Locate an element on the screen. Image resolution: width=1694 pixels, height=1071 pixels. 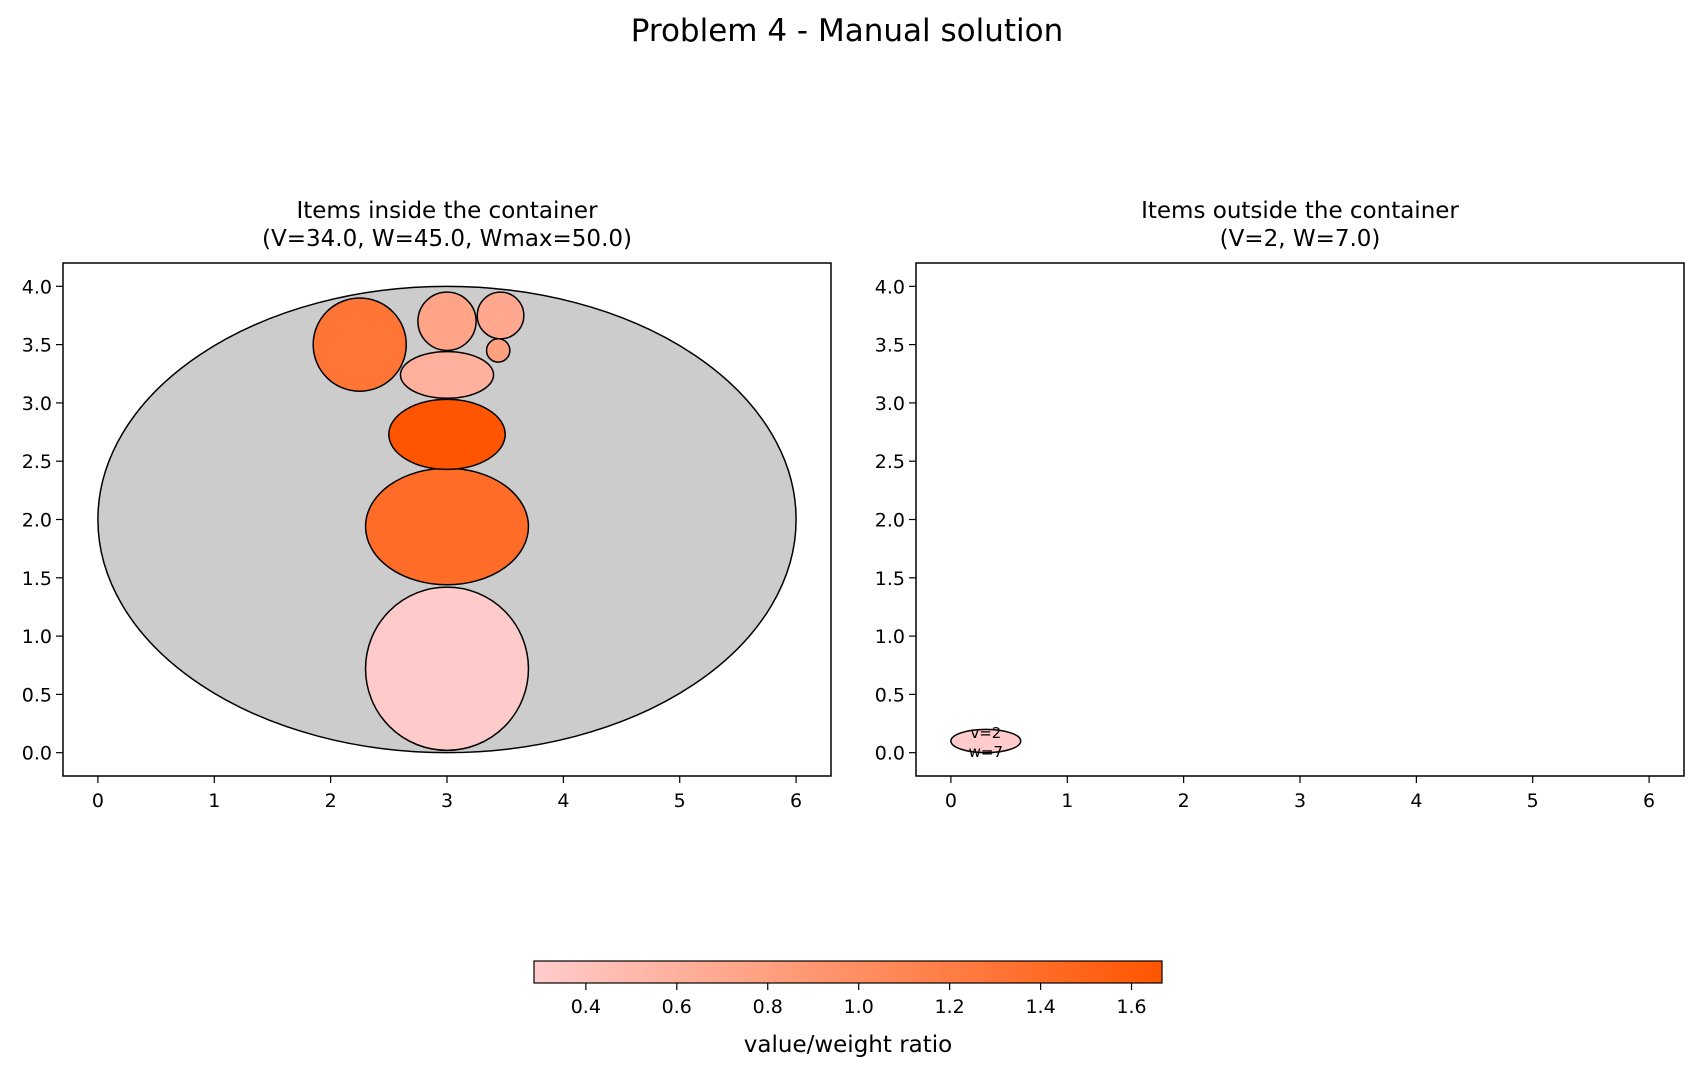
panel-subtitle: (V=34.0, W=45.0, Wmax=50.0) is located at coordinates (447, 239).